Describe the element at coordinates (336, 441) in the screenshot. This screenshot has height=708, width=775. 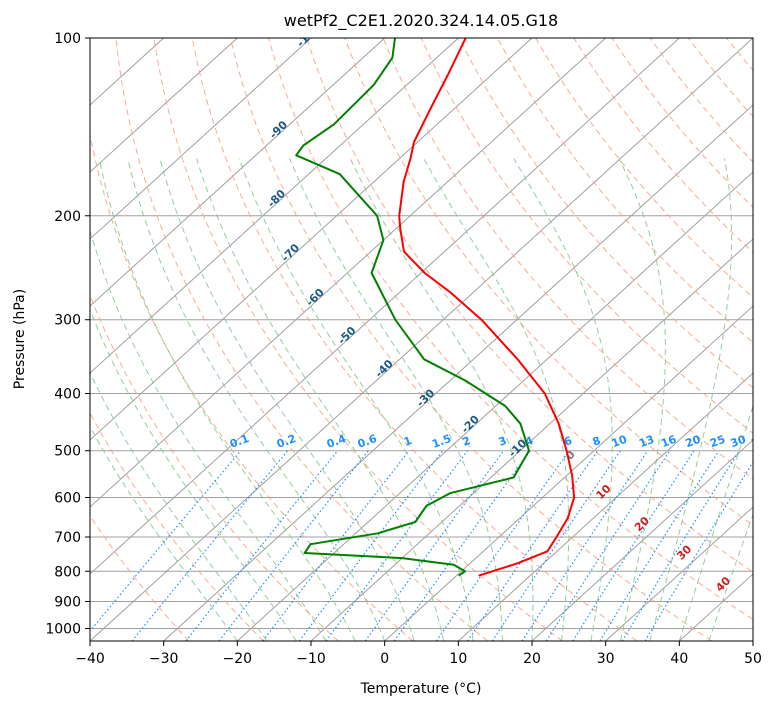
I see `mixing-ratio-label: 0.4` at that location.